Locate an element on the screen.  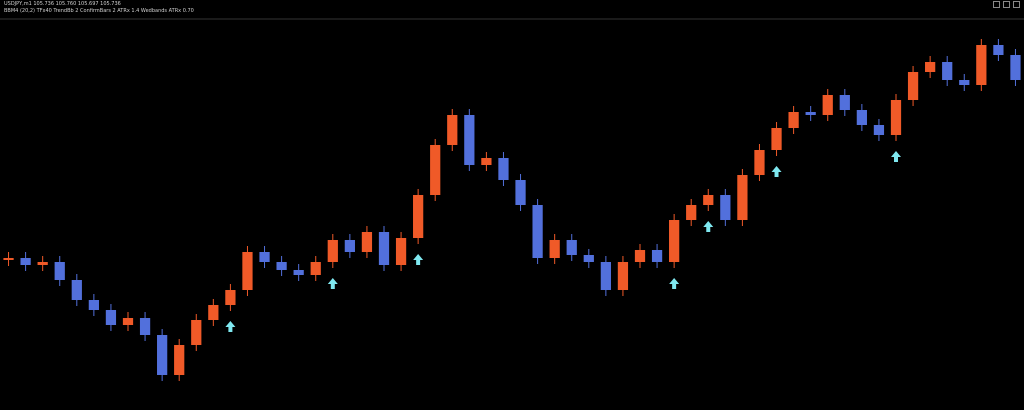
window-buttons is located at coordinates (1006, 4).